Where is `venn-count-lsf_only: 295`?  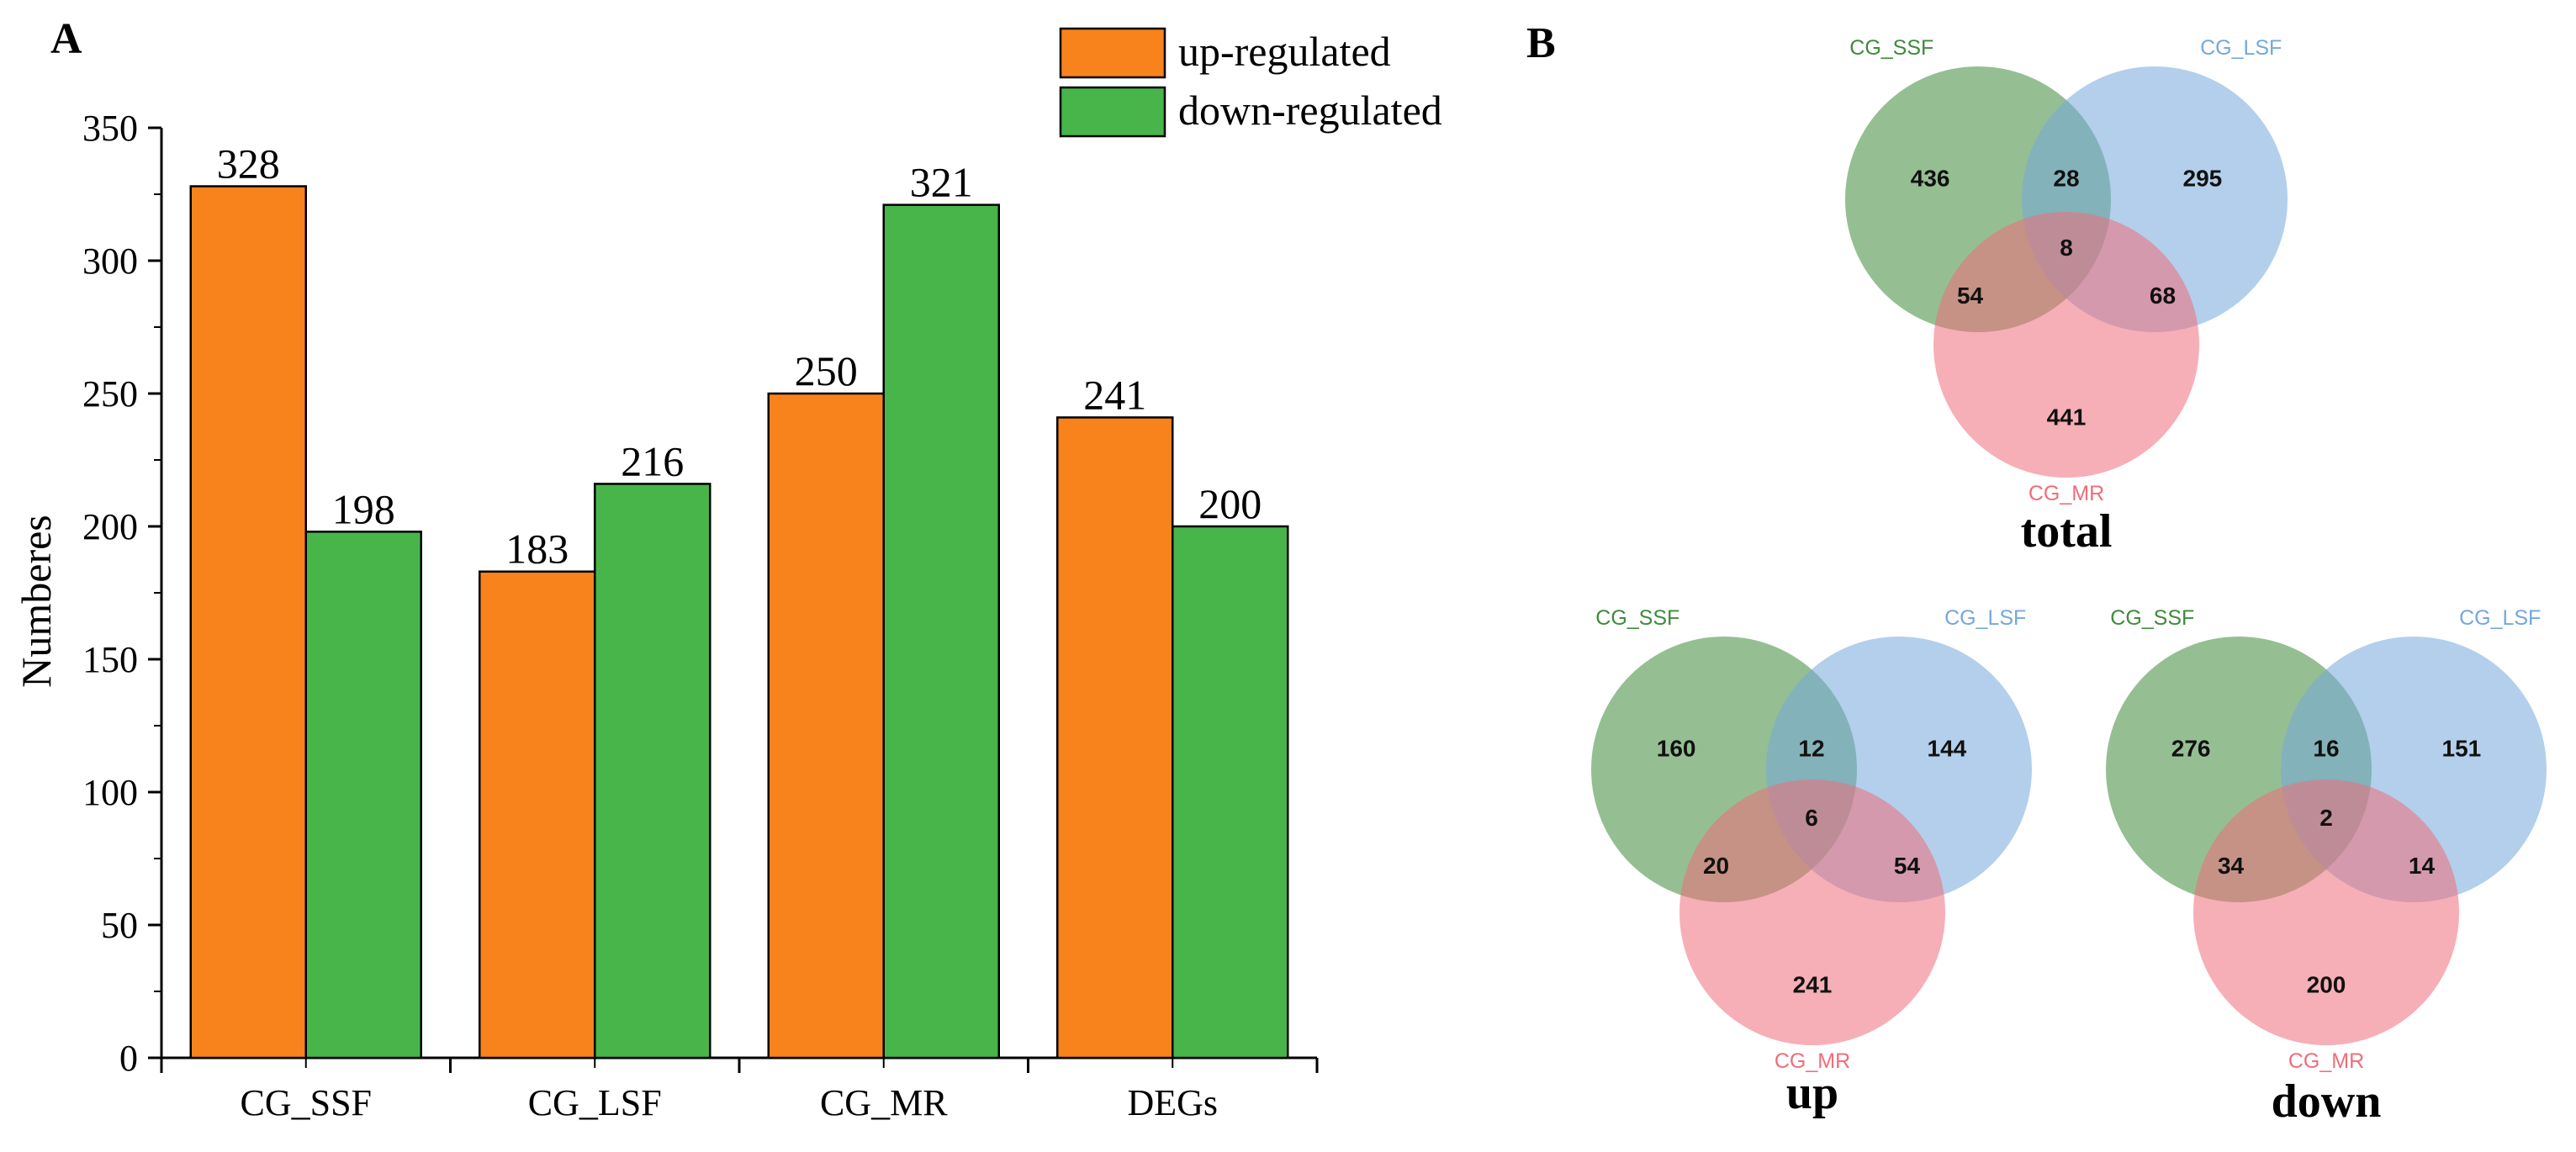
venn-count-lsf_only: 295 is located at coordinates (2203, 179).